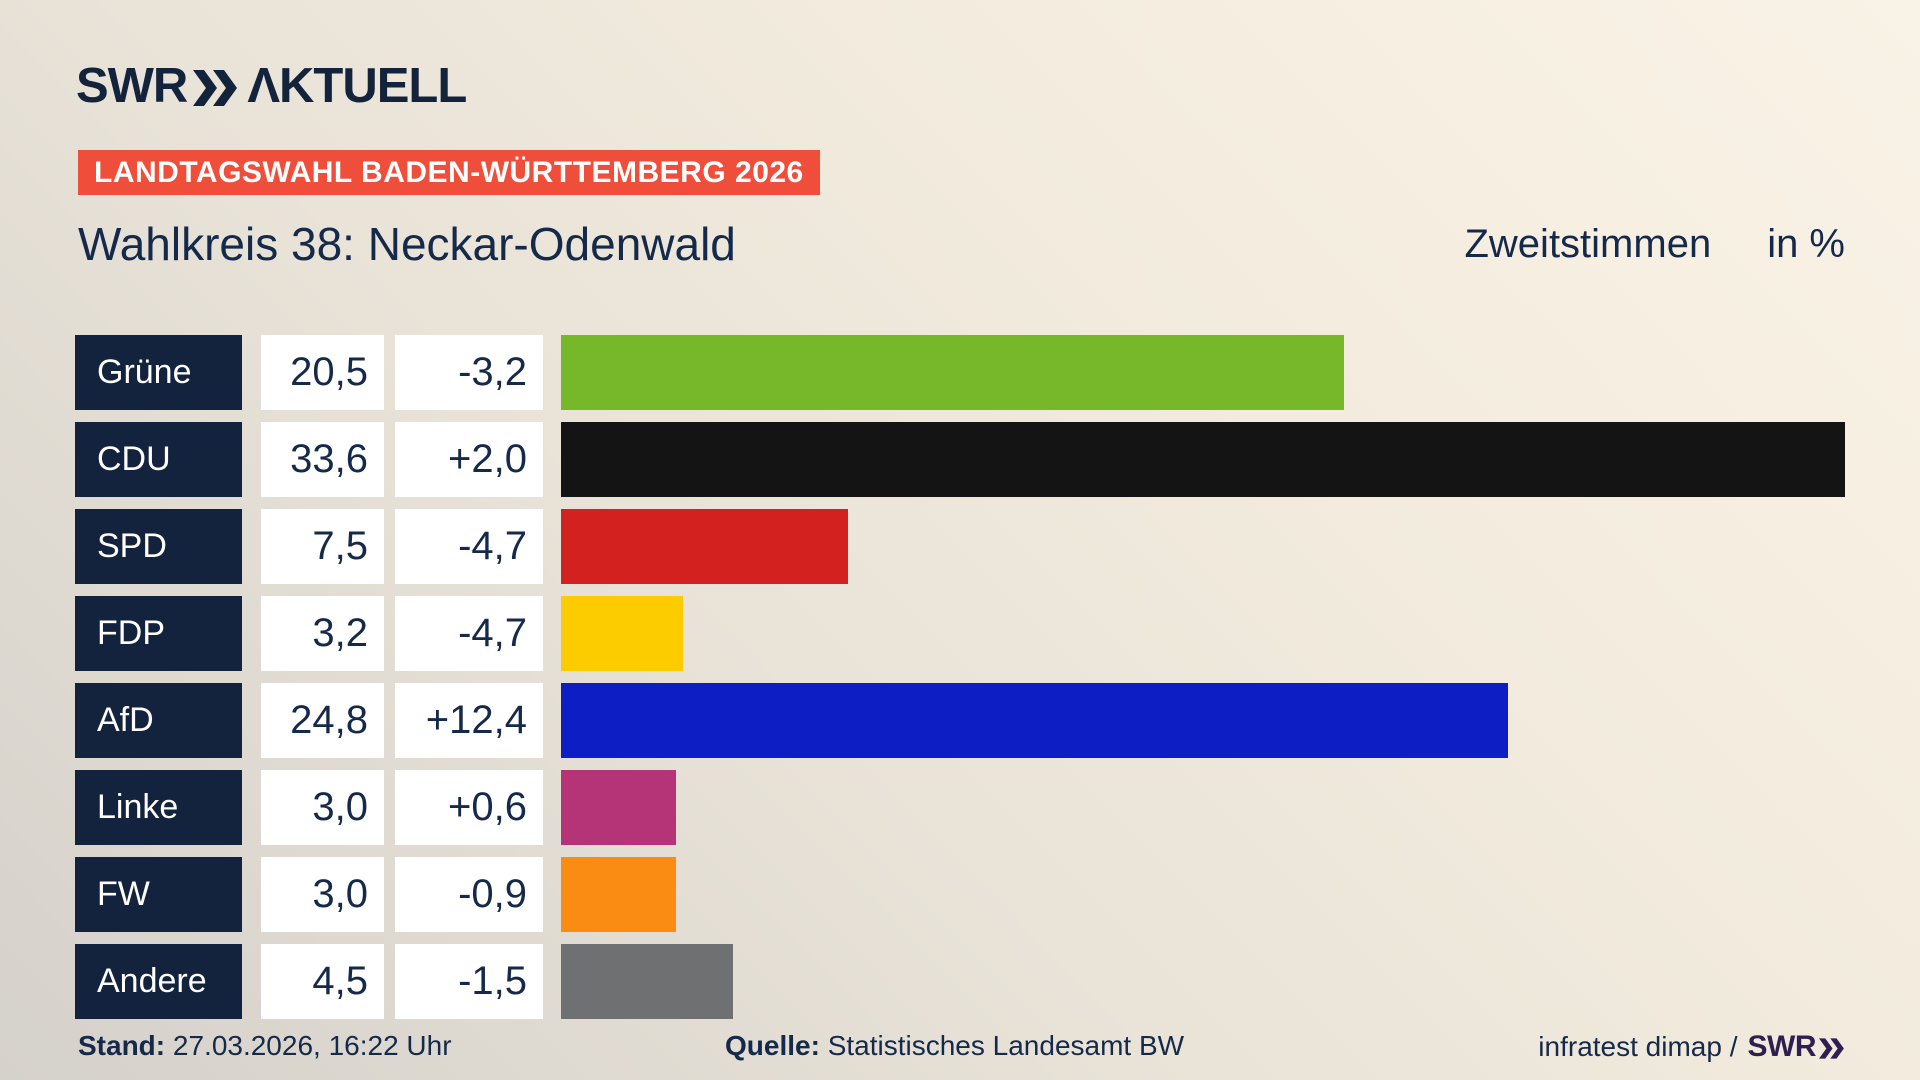  I want to click on credit-note: infratest dimap / SWR, so click(1691, 1047).